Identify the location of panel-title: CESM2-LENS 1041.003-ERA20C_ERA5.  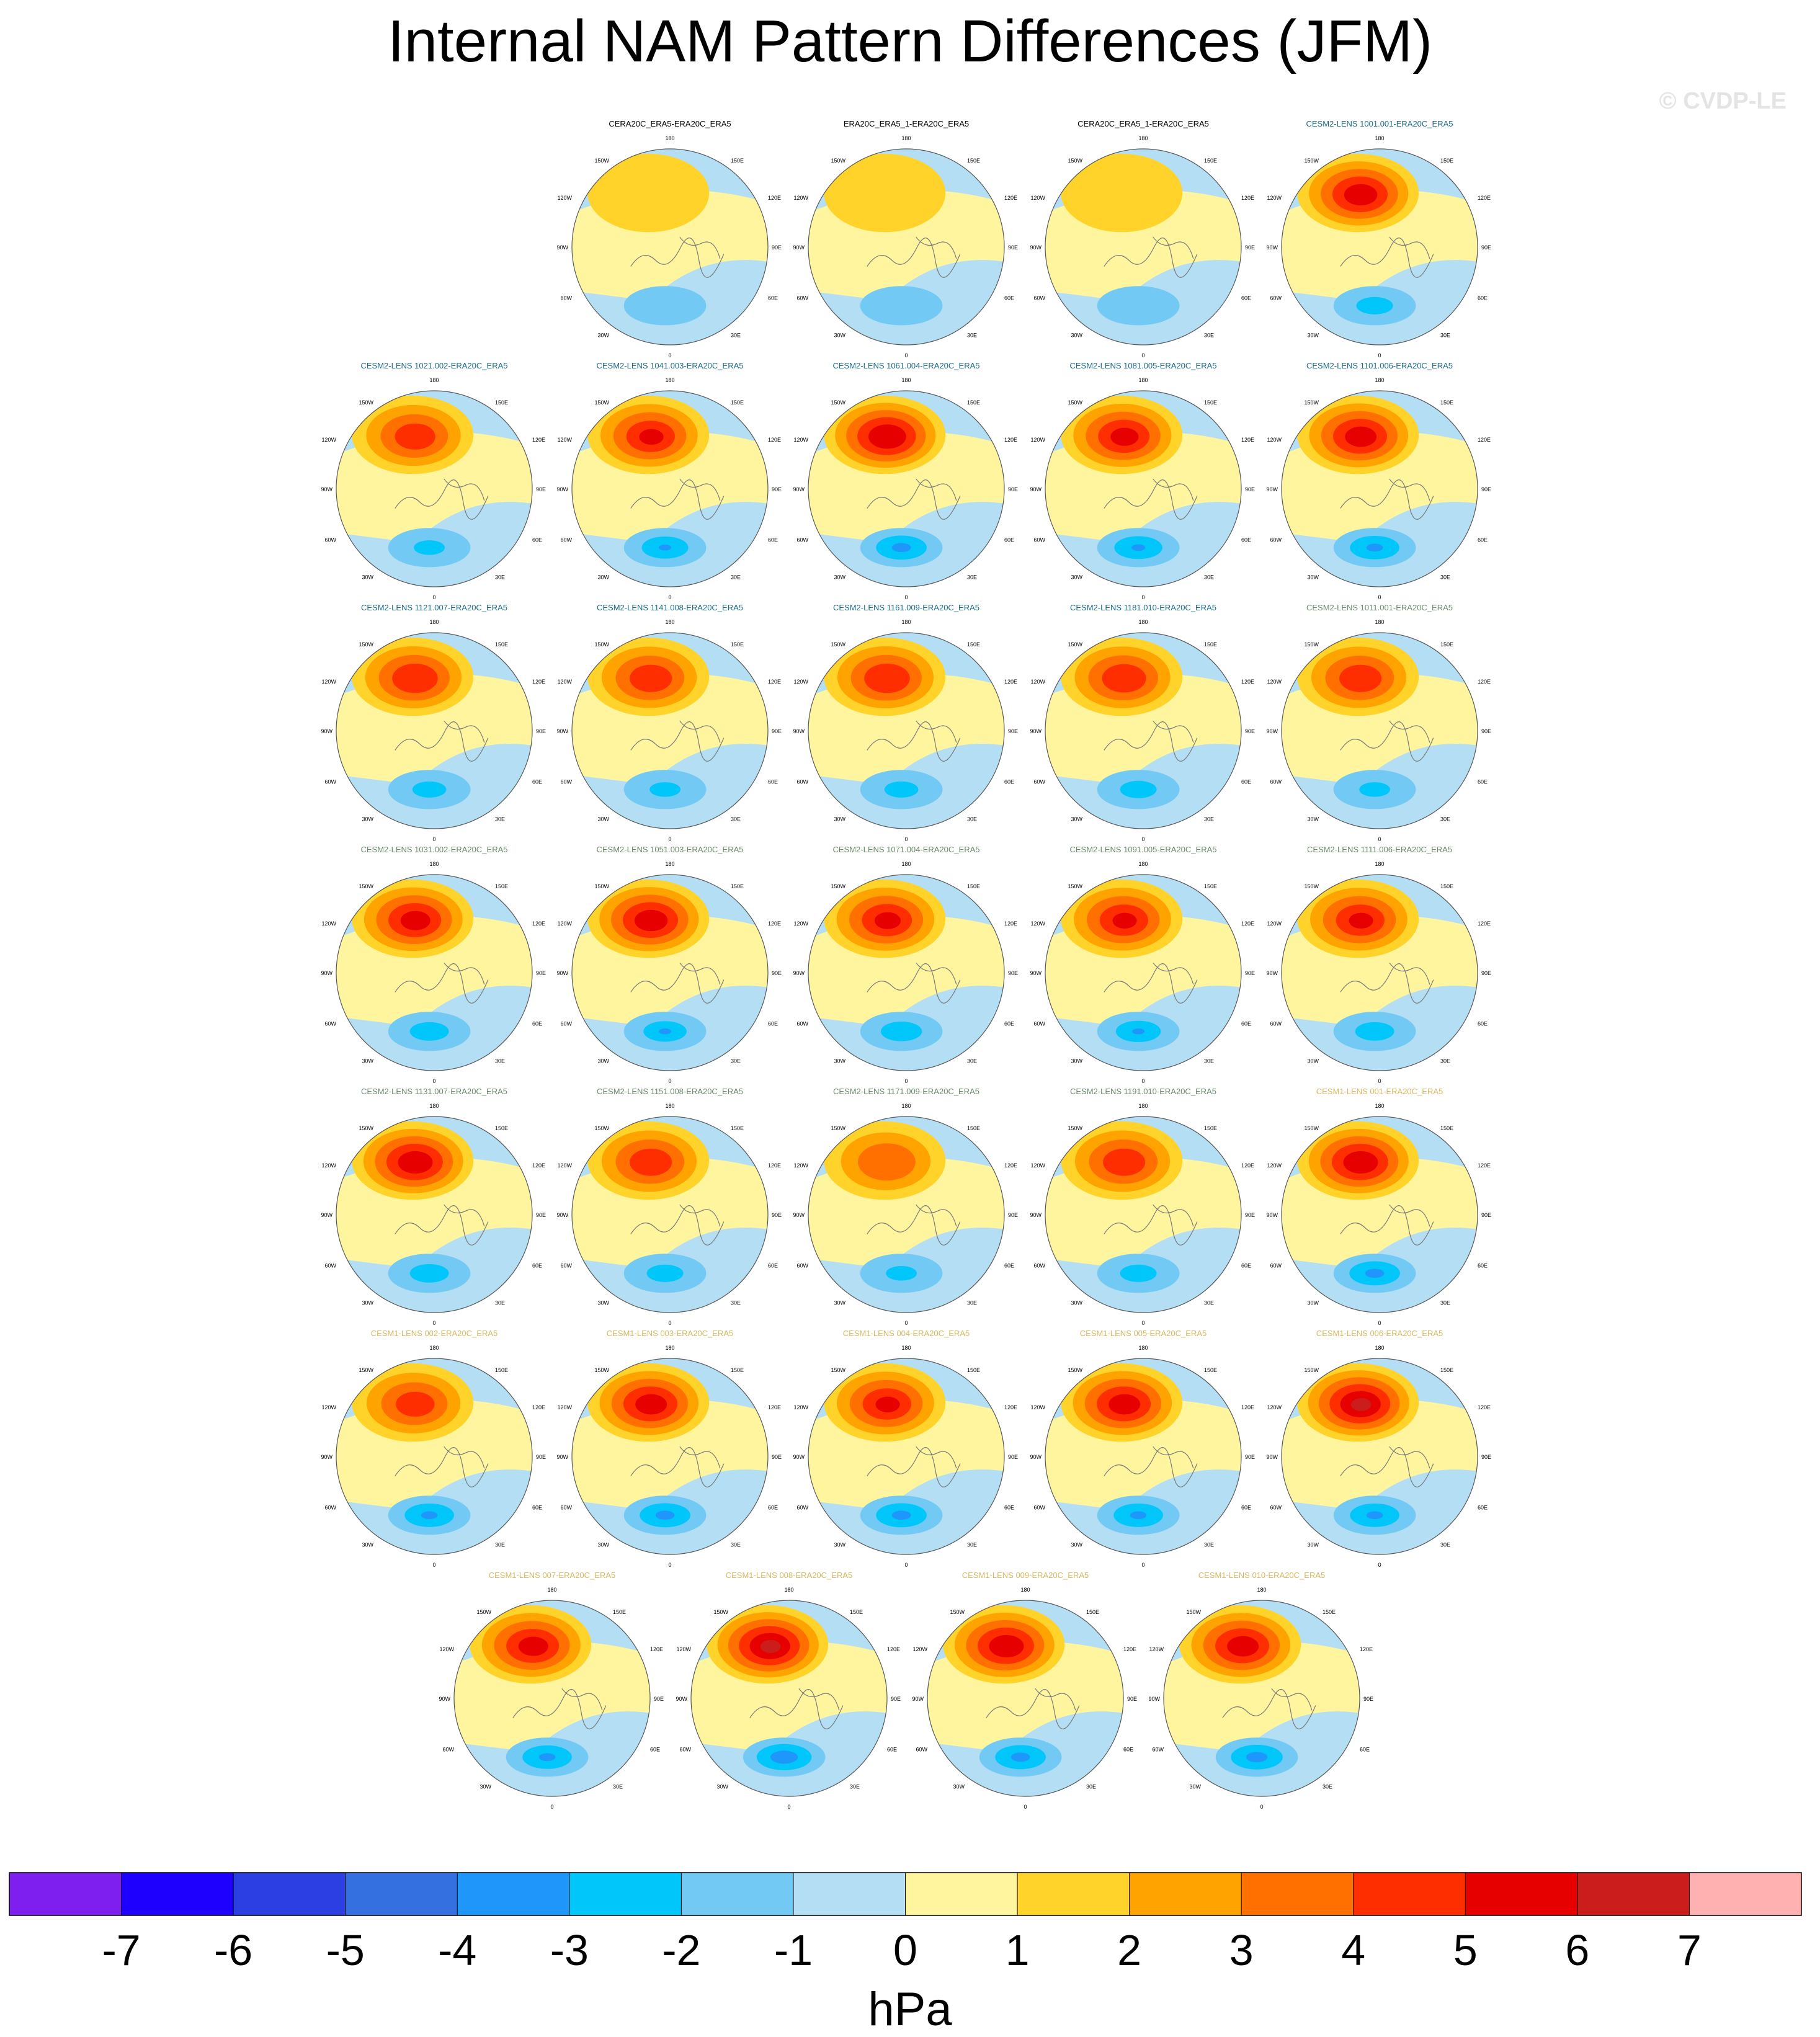
(670, 365).